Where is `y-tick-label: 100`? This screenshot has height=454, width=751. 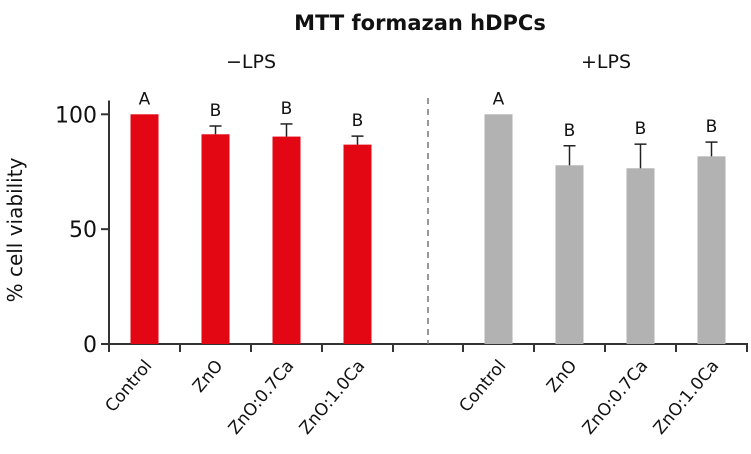 y-tick-label: 100 is located at coordinates (76, 115).